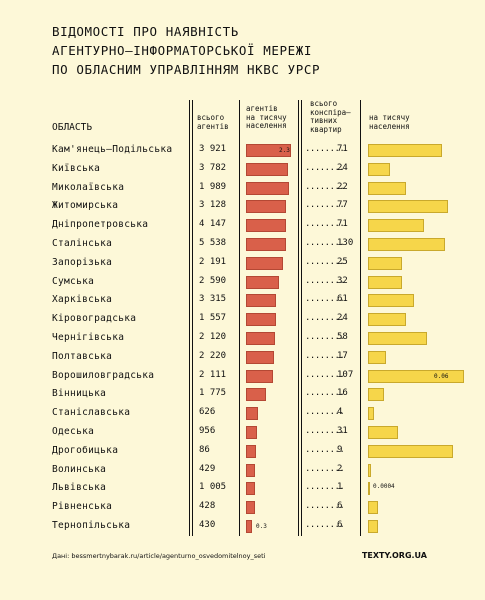  Describe the element at coordinates (85, 206) in the screenshot. I see `region-name: Житомирська` at that location.